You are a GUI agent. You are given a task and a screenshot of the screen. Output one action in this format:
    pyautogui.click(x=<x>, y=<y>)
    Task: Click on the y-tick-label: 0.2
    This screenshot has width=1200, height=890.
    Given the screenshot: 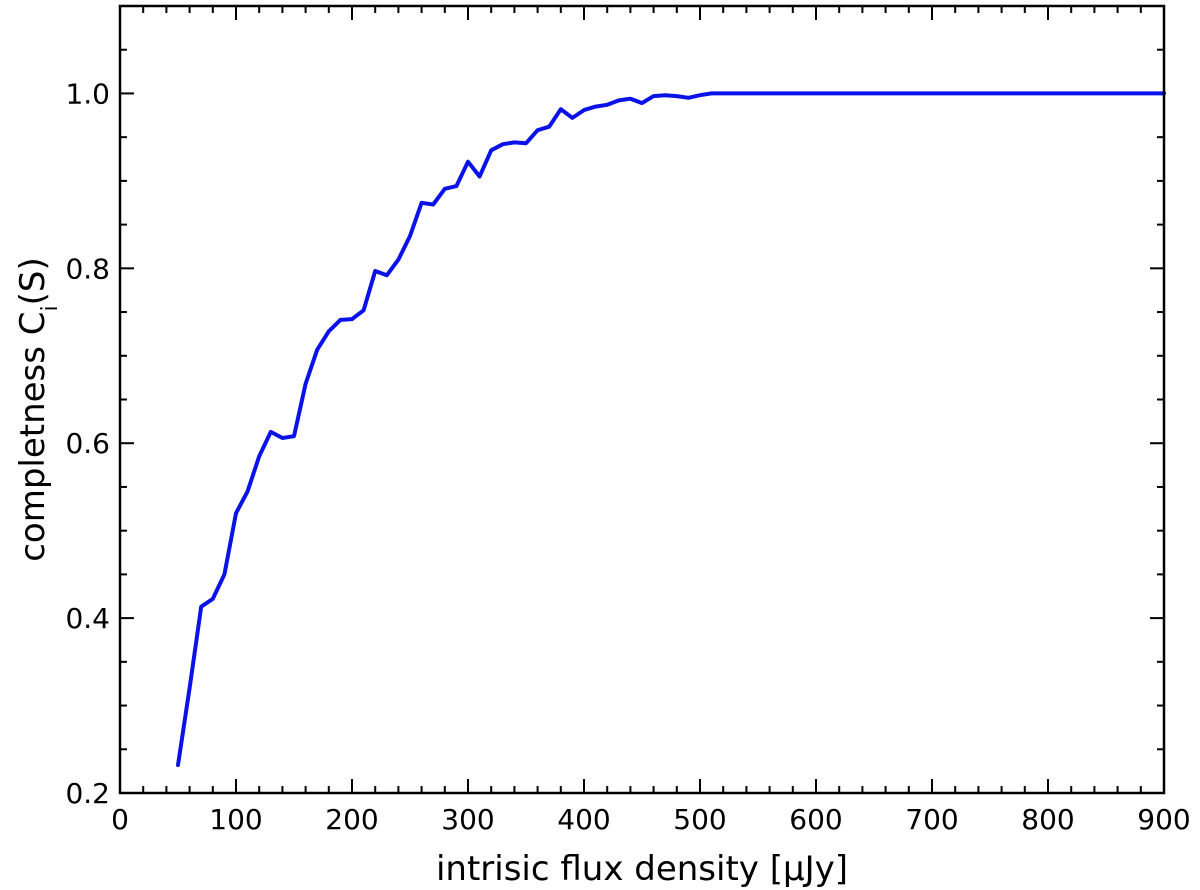 What is the action you would take?
    pyautogui.click(x=87, y=793)
    